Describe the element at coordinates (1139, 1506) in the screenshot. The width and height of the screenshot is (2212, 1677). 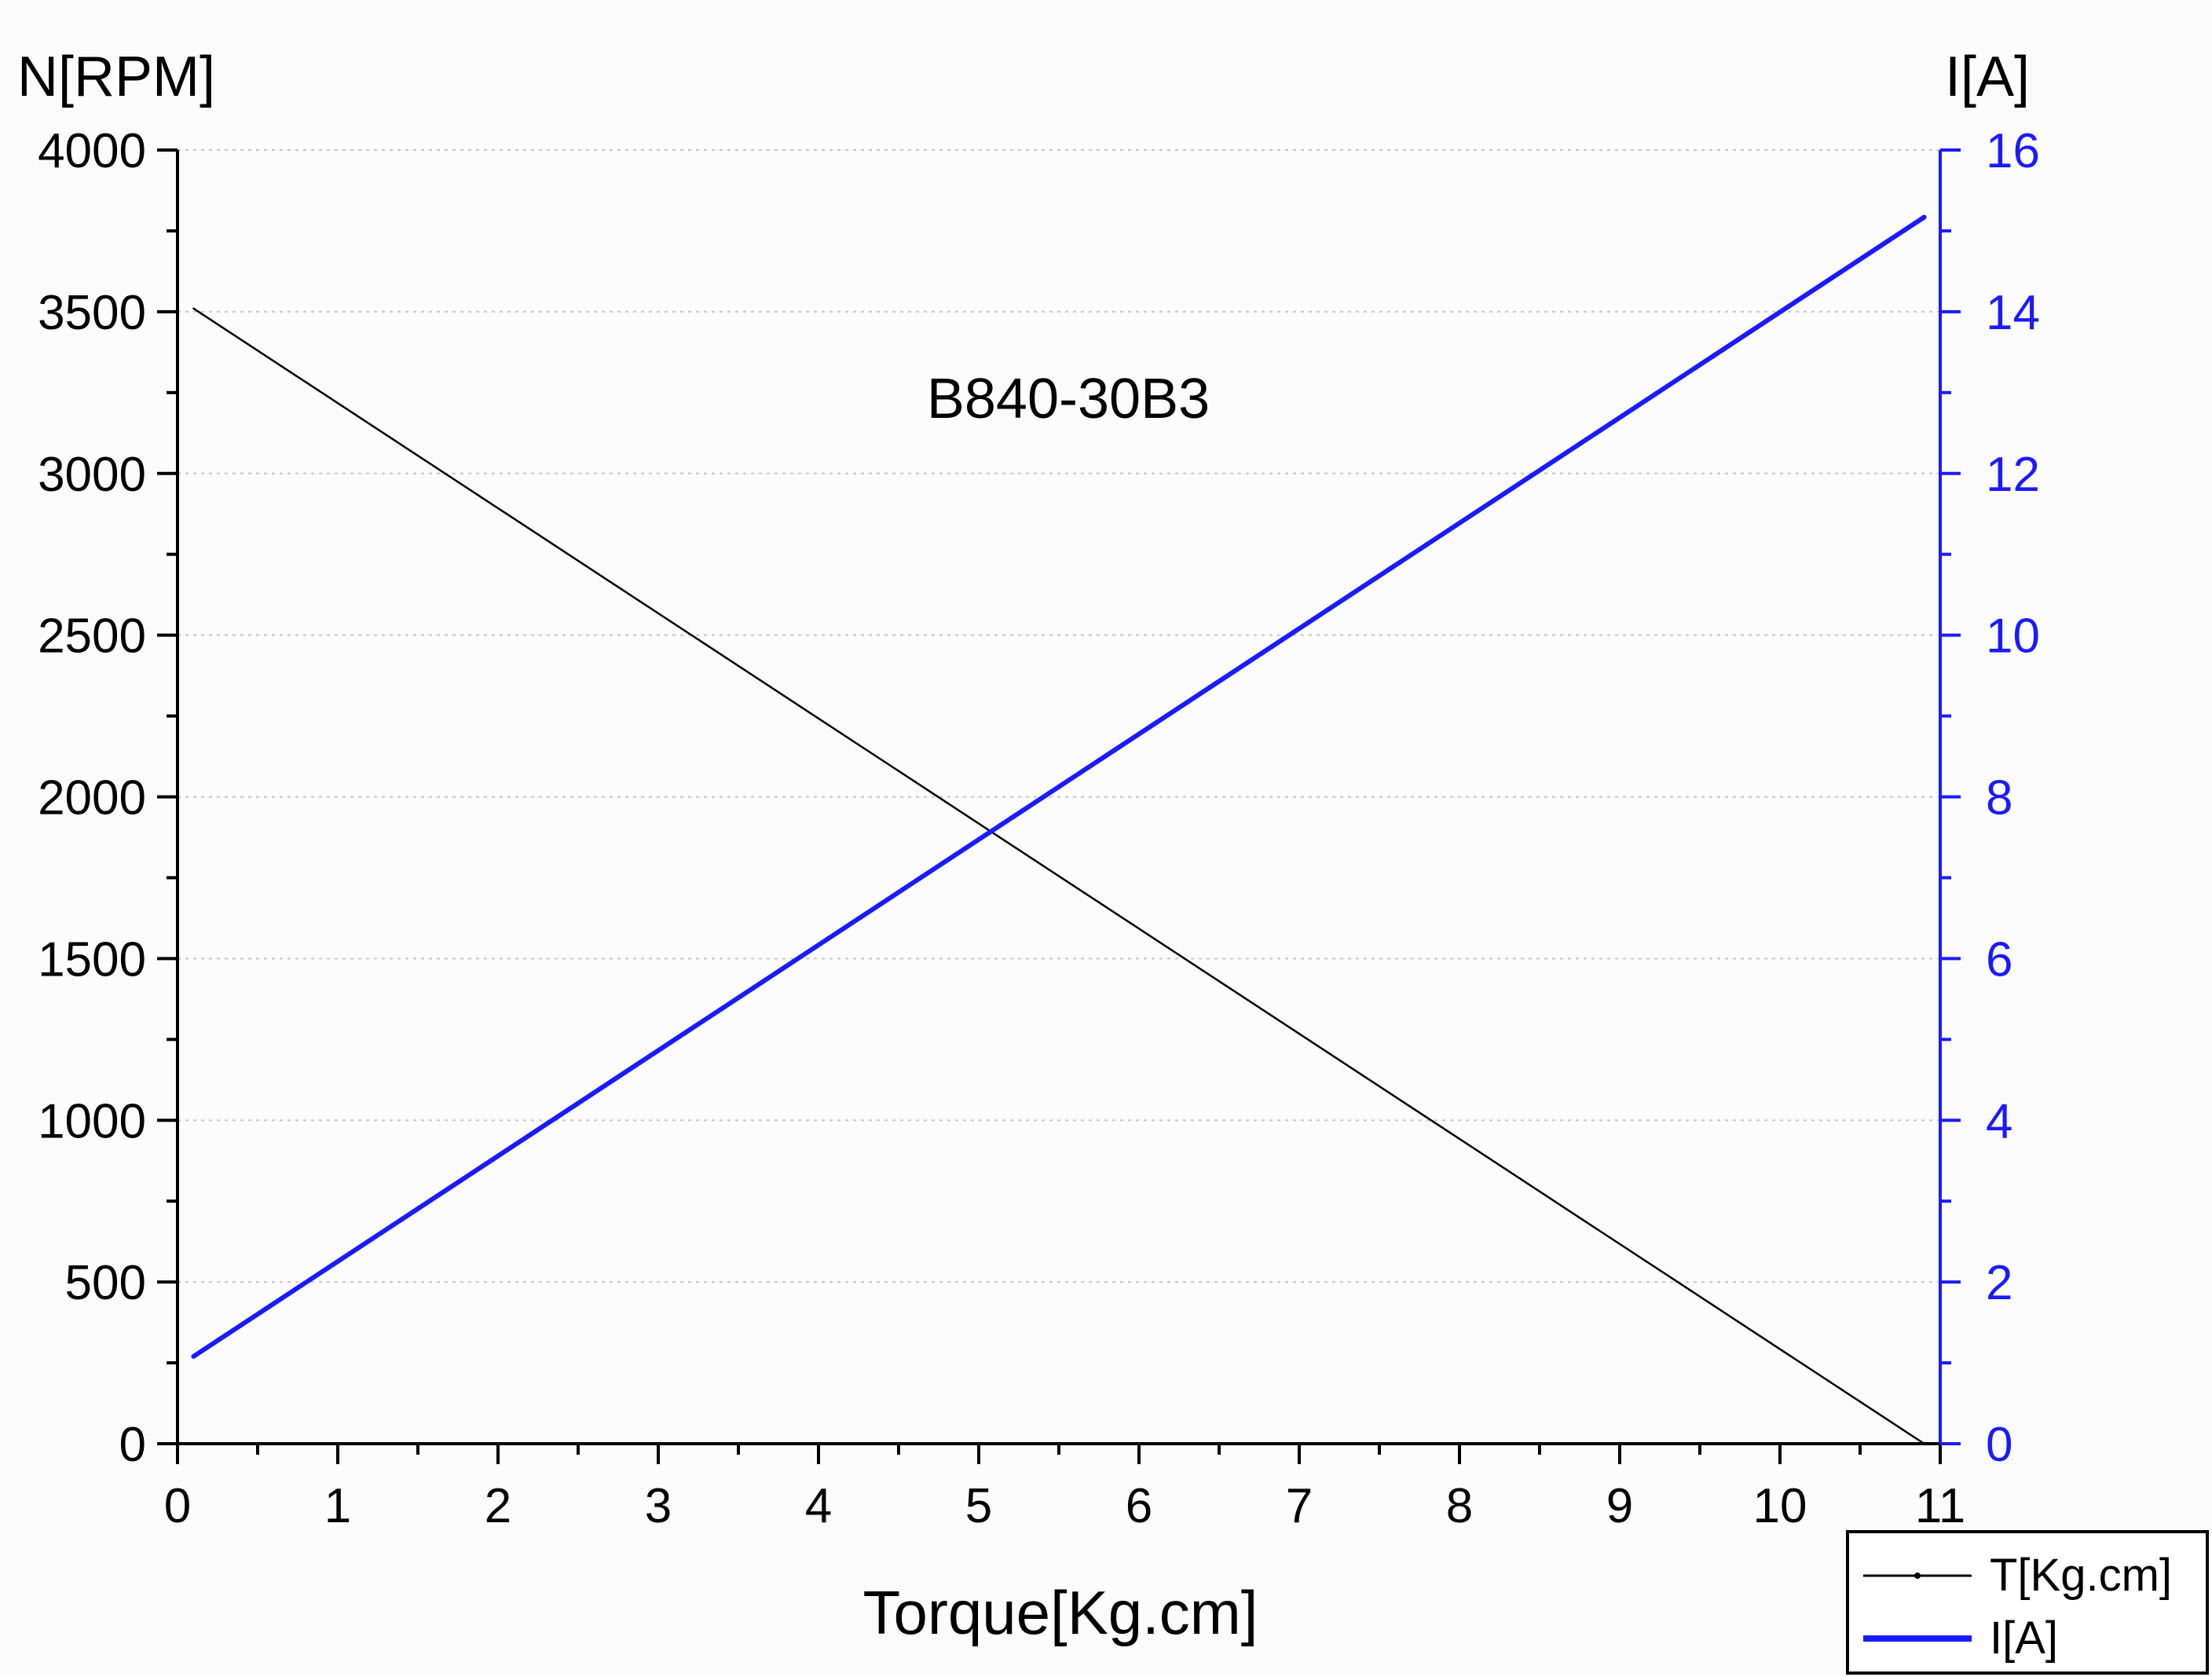
I see `x-tick-label: 6` at that location.